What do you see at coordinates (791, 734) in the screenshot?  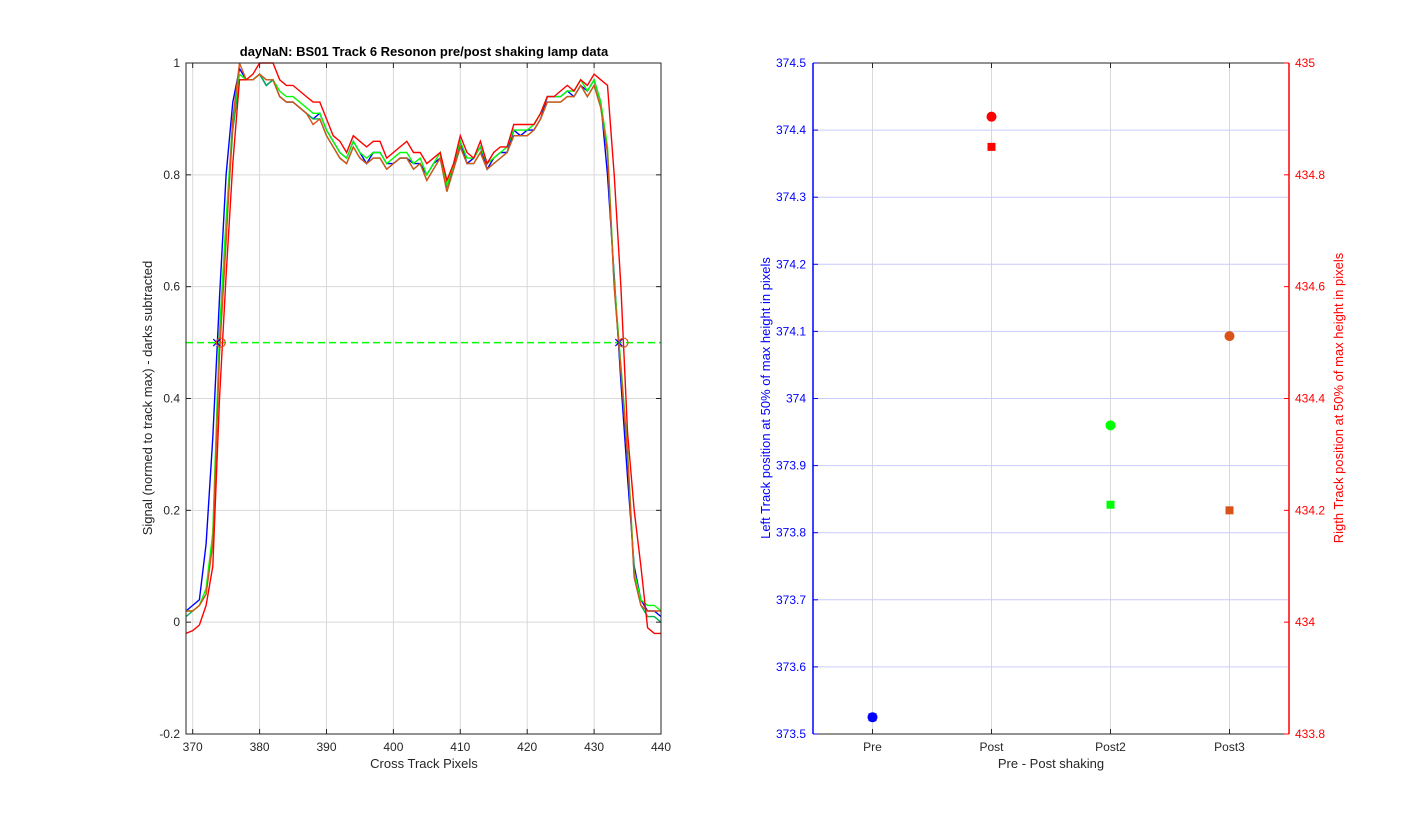 I see `left-axis-tick-label: 373.5` at bounding box center [791, 734].